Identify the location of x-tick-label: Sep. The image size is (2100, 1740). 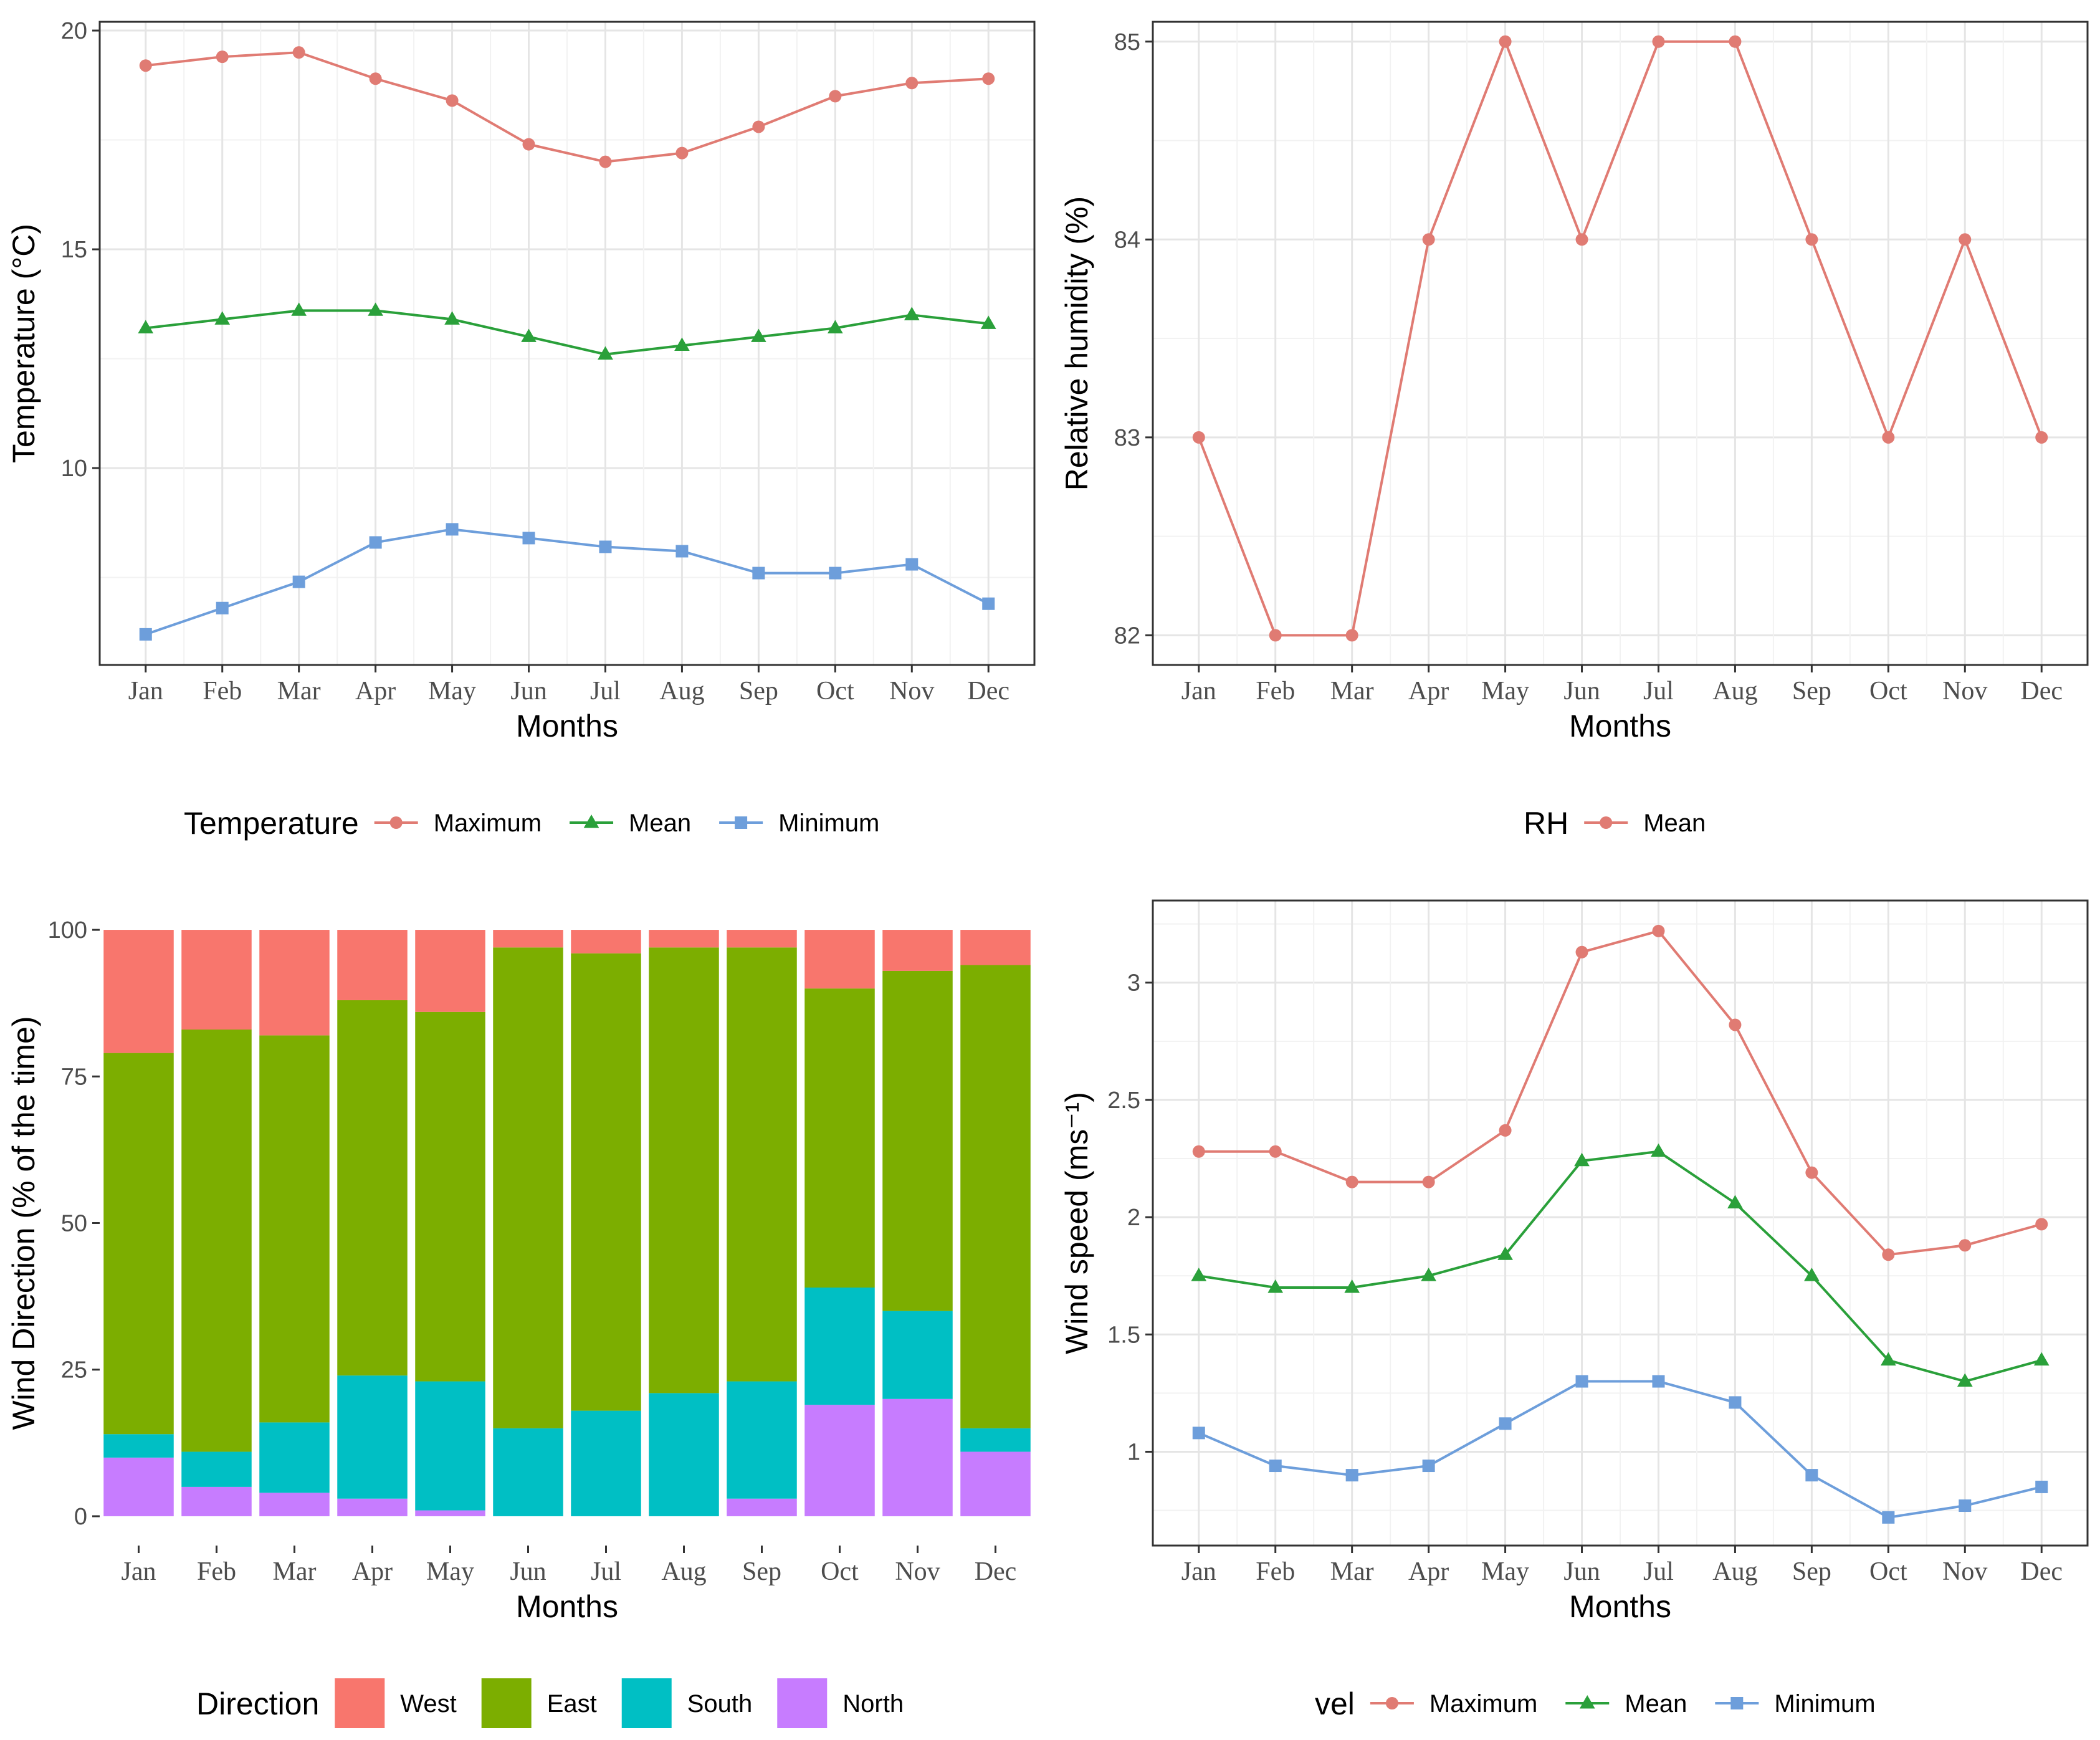
(1811, 691).